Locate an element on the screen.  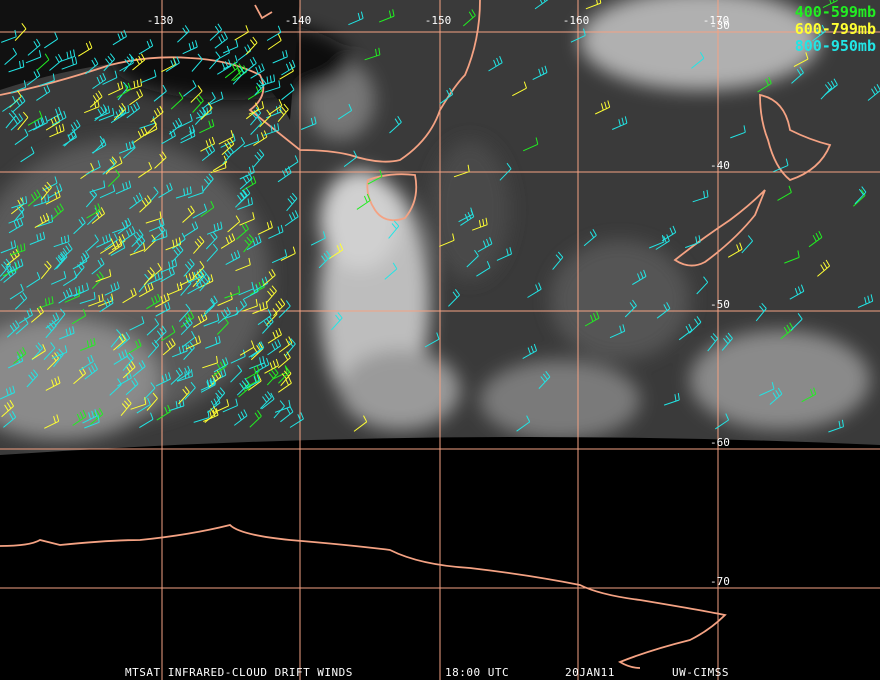
longitude-label: -170 is located at coordinates (716, 20).